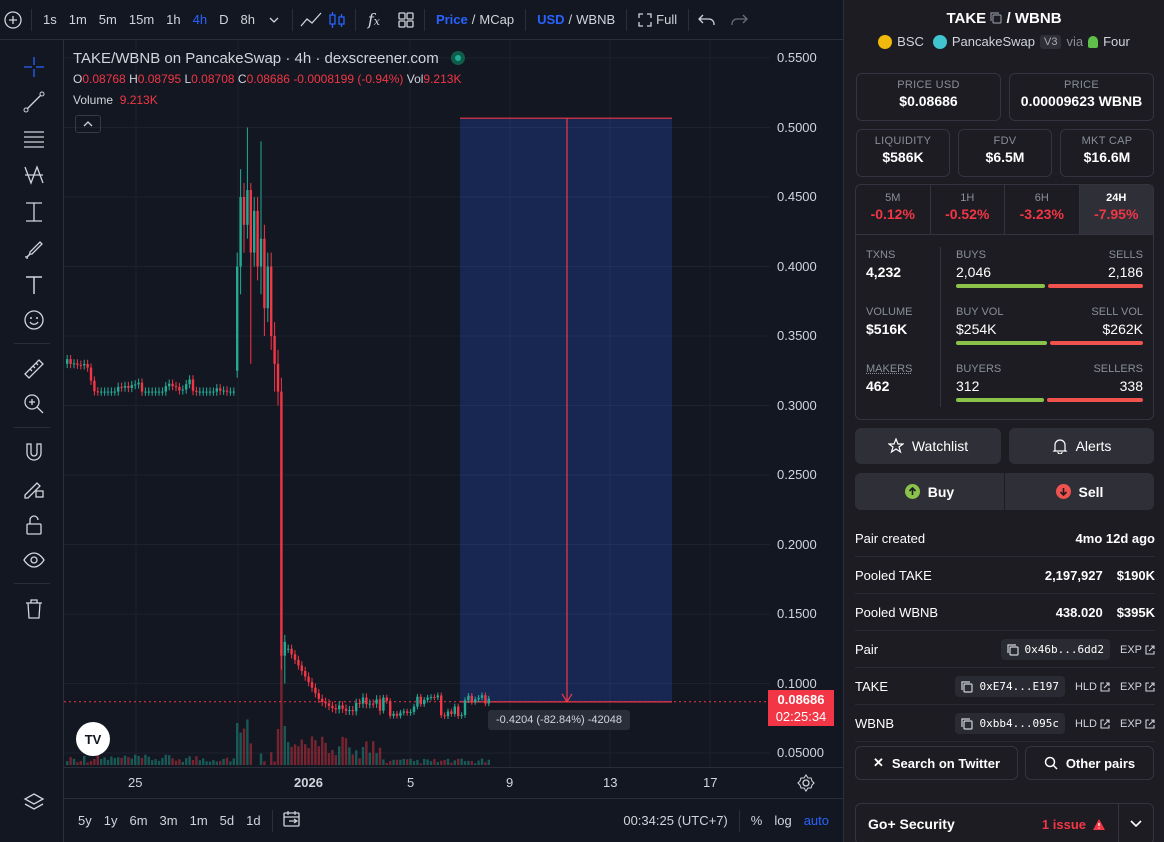 Image resolution: width=1164 pixels, height=842 pixels. I want to click on measure-range-icon, so click(34, 212).